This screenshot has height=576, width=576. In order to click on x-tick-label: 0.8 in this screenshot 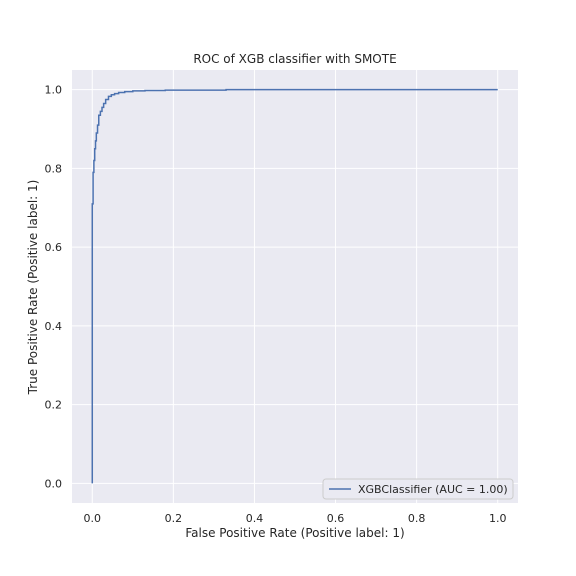, I will do `click(417, 518)`.